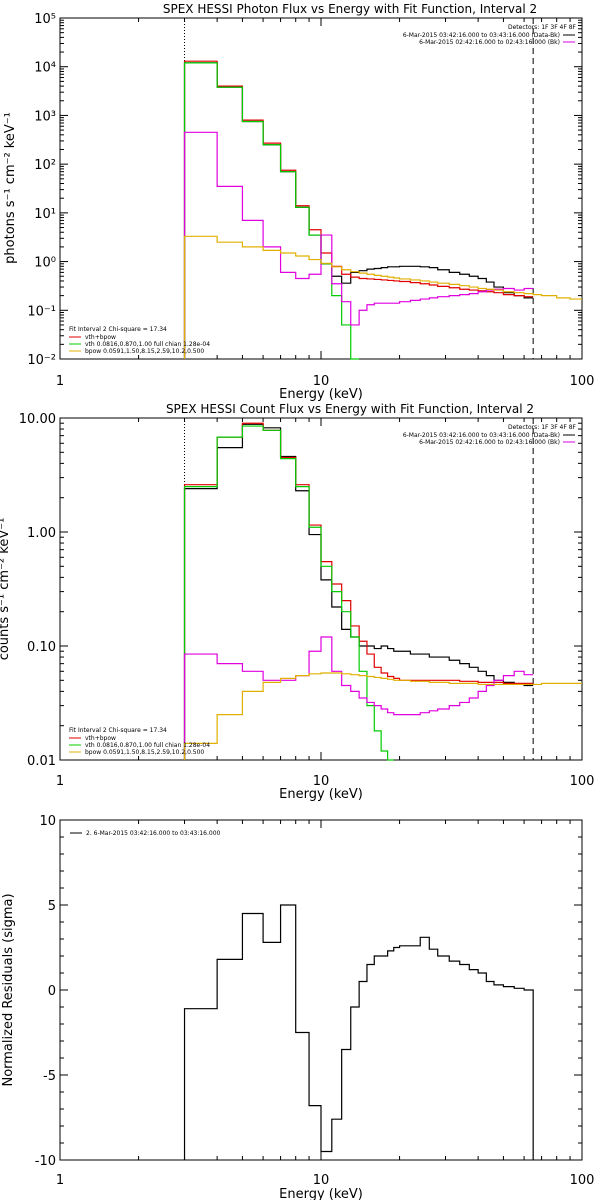 The image size is (600, 1200). I want to click on count-flux-series-vth, so click(288, 593).